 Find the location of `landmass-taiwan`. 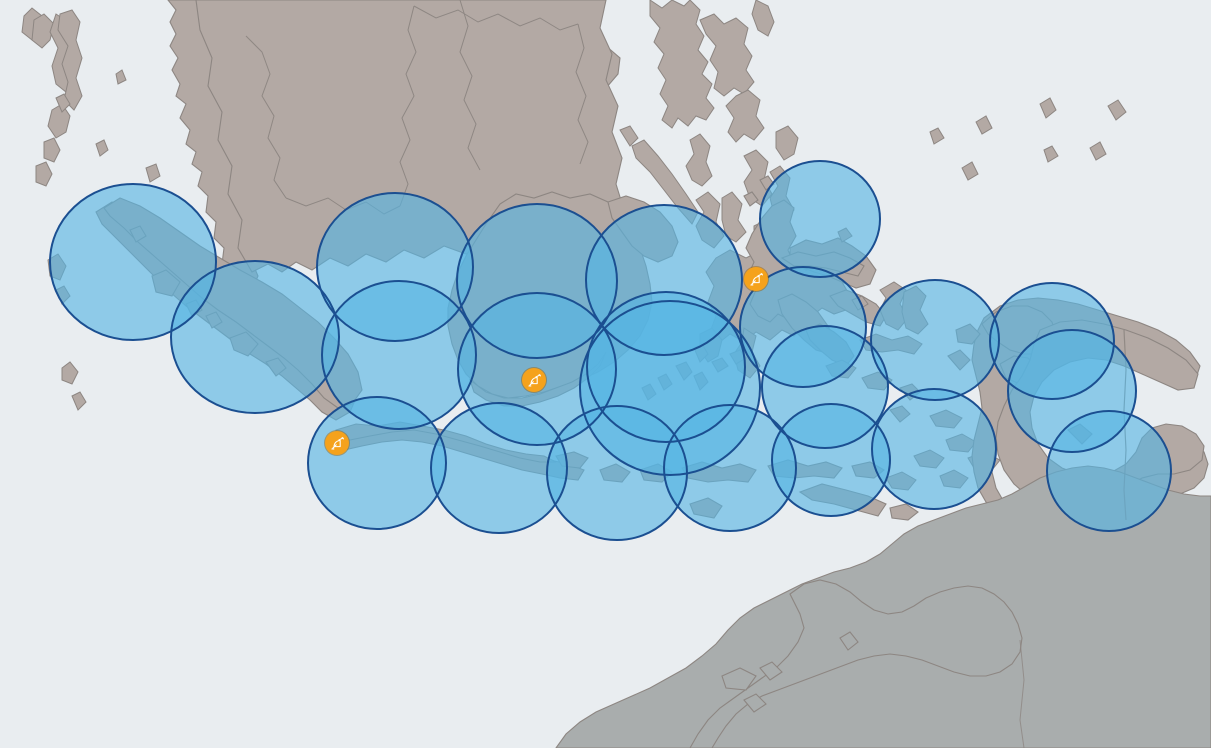

landmass-taiwan is located at coordinates (939, 90).